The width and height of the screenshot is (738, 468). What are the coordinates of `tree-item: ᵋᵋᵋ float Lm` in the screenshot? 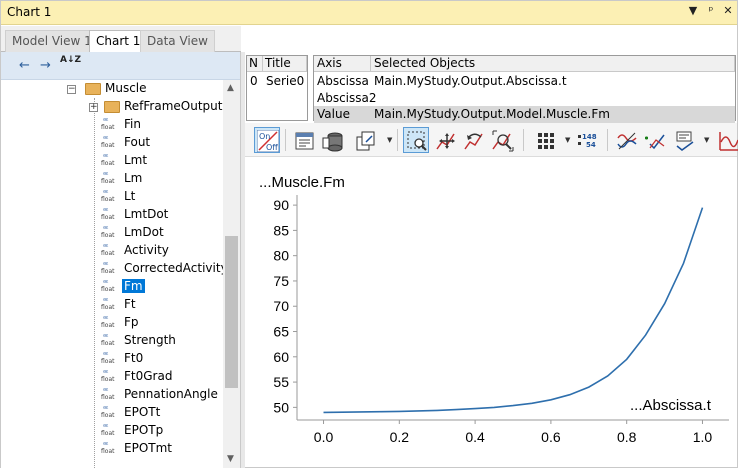 It's located at (112, 179).